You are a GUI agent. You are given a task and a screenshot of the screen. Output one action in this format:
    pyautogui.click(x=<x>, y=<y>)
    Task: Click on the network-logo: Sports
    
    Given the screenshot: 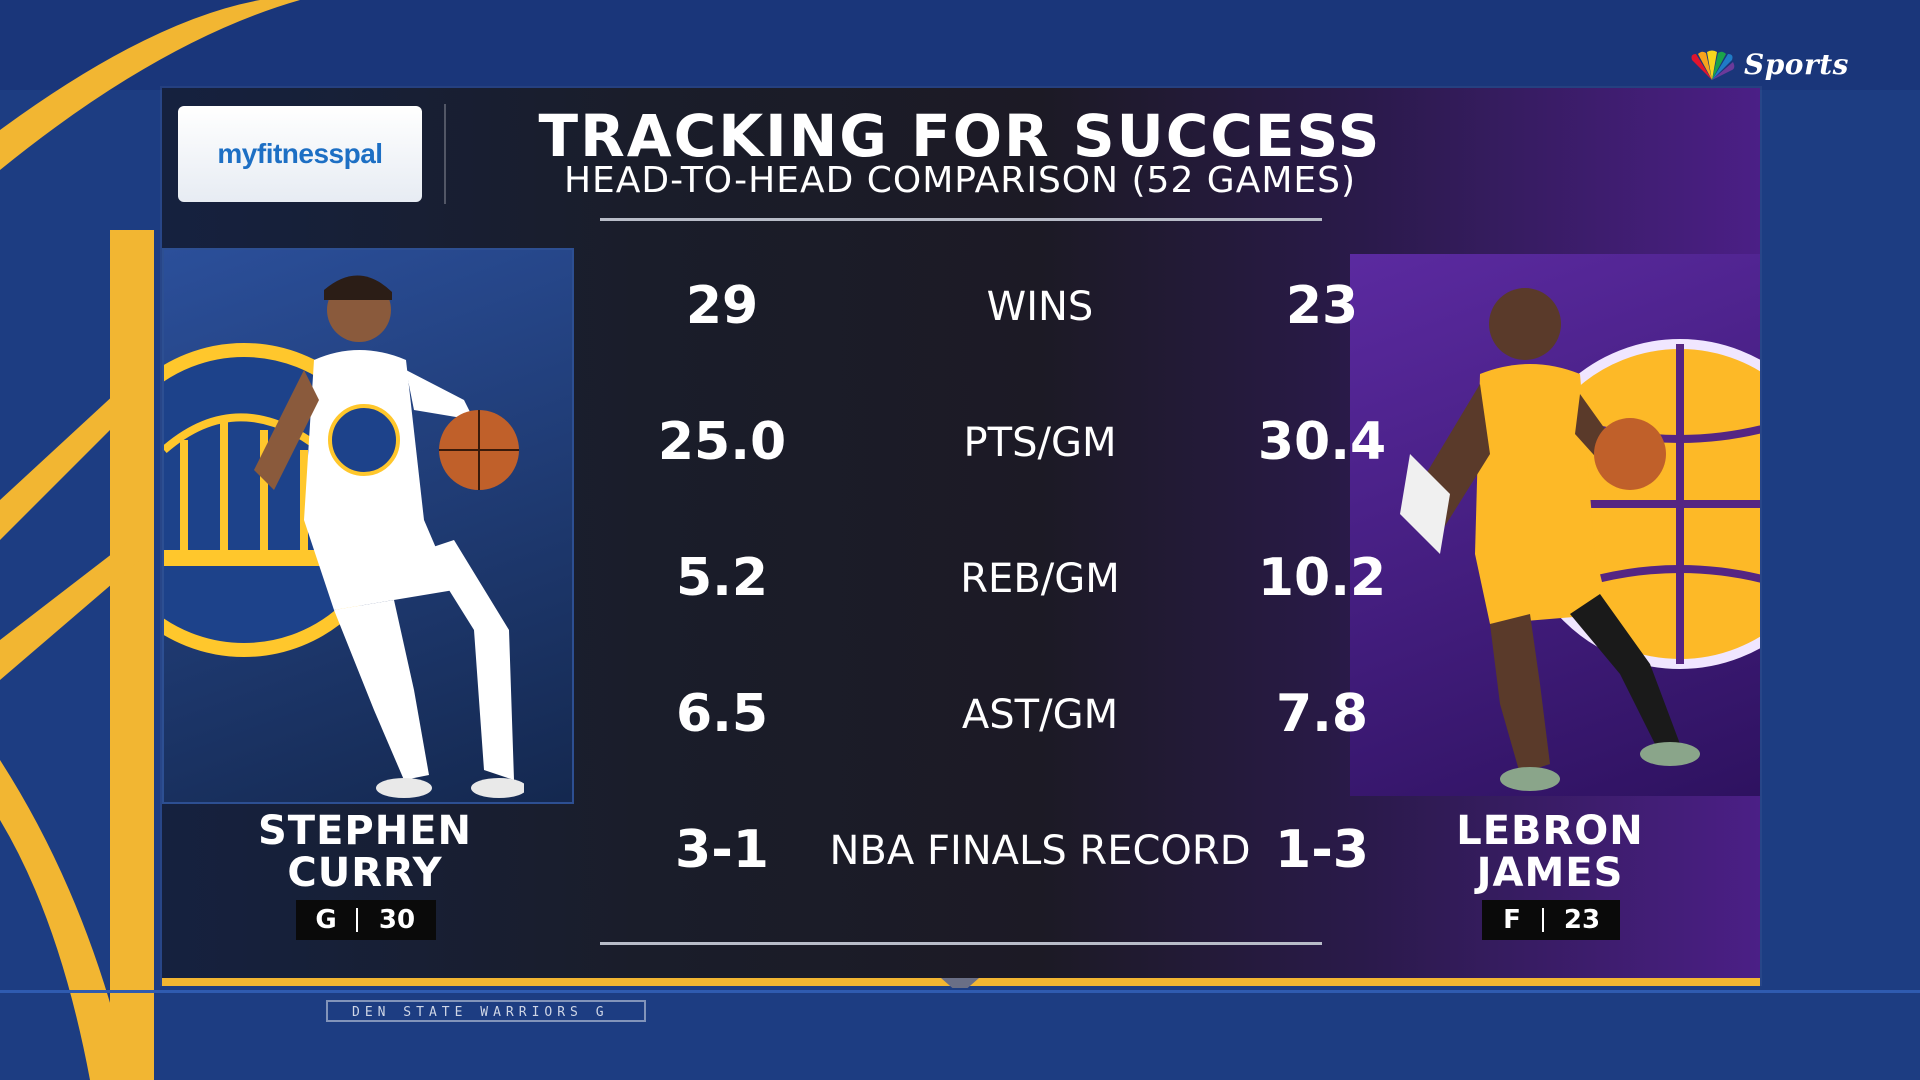 What is the action you would take?
    pyautogui.click(x=1768, y=66)
    